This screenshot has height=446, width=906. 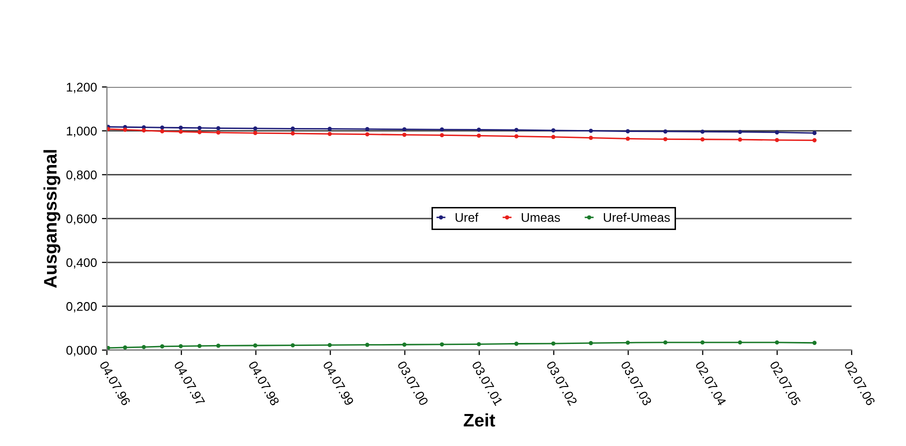 I want to click on y-axis-title: Ausgangssignal, so click(x=51, y=219).